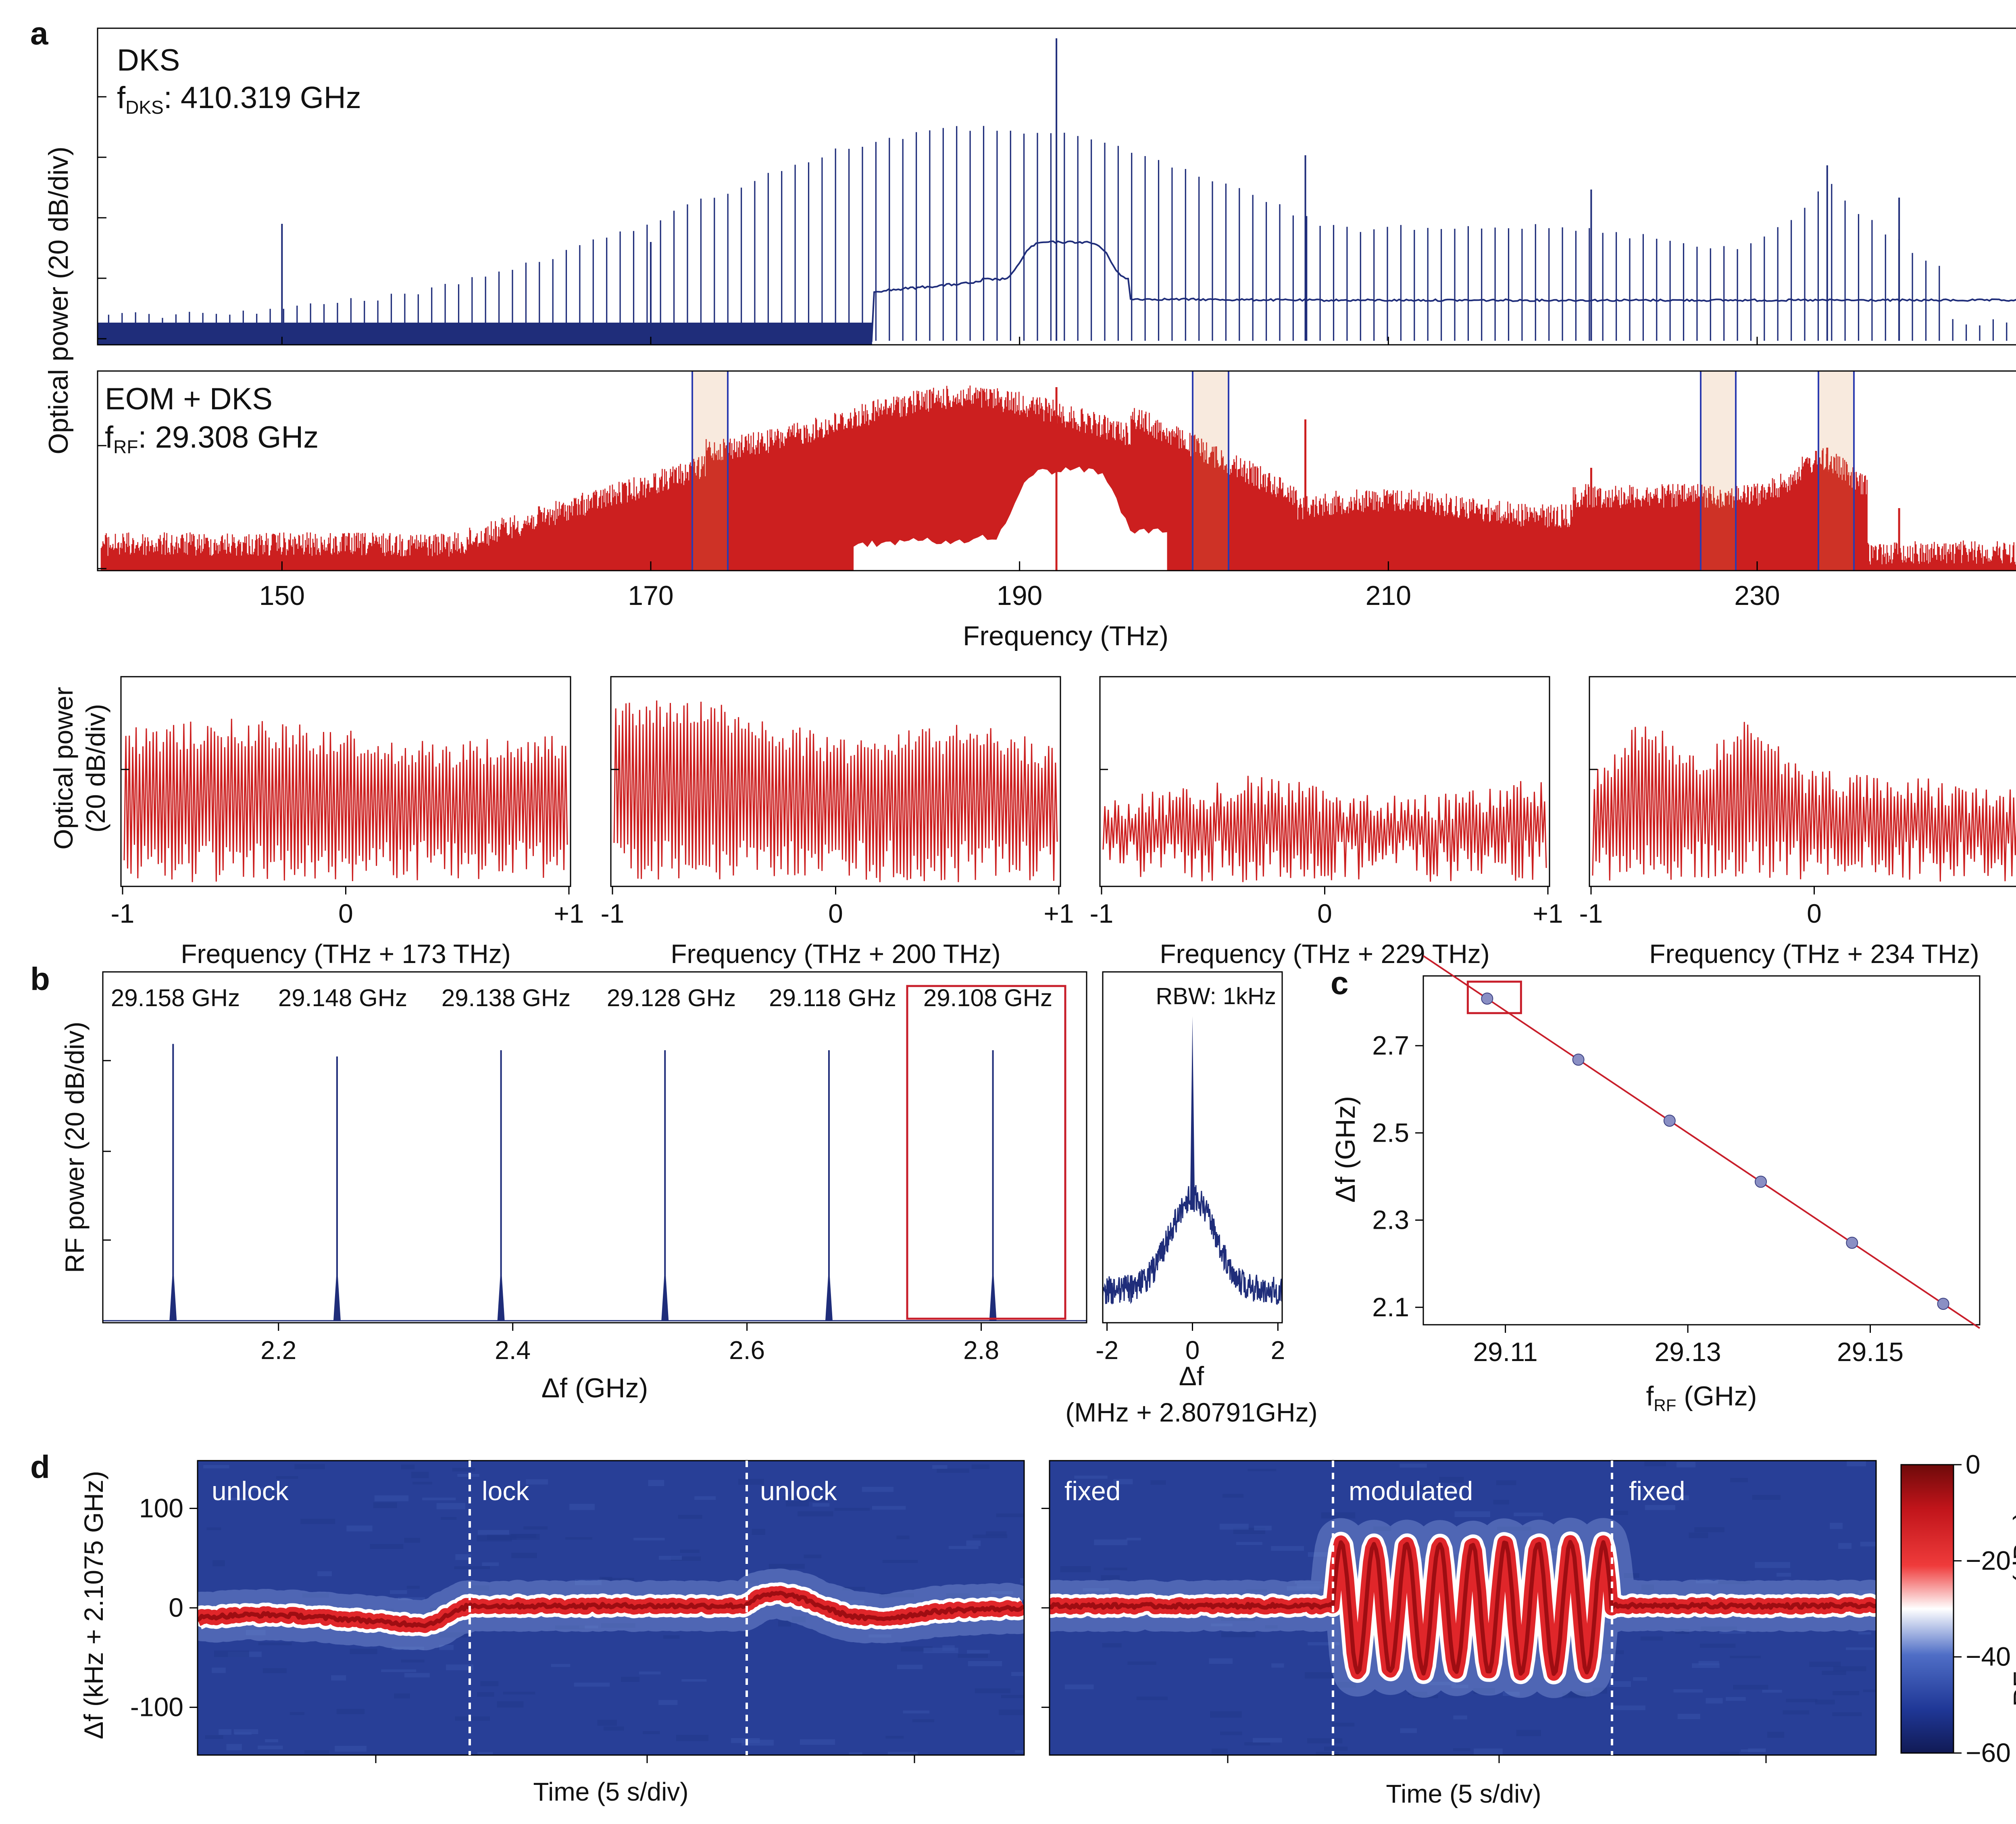  What do you see at coordinates (126, 446) in the screenshot?
I see `abot-f-subscript: RF` at bounding box center [126, 446].